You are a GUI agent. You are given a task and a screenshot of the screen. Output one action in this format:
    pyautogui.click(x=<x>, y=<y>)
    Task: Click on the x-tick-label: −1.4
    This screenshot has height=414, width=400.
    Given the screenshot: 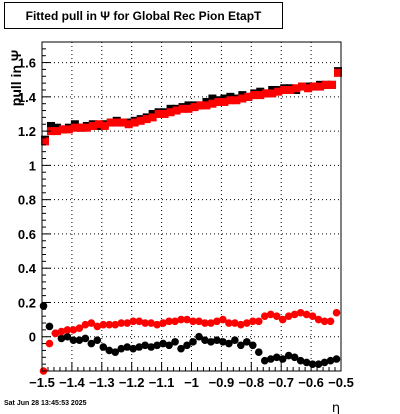 What is the action you would take?
    pyautogui.click(x=72, y=382)
    